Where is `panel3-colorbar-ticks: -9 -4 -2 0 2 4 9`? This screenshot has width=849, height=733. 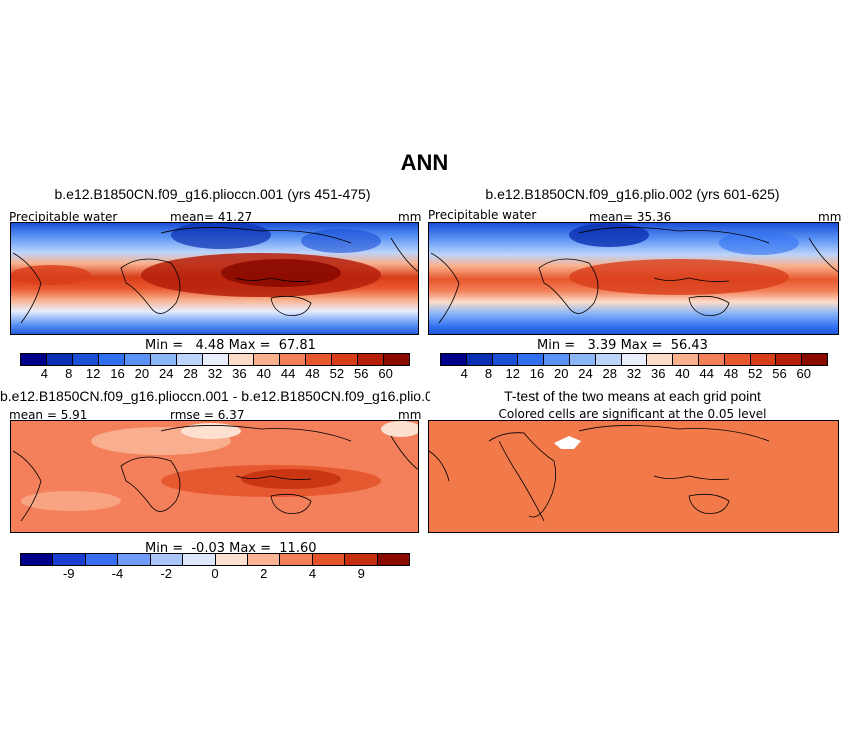 panel3-colorbar-ticks: -9 -4 -2 0 2 4 9 is located at coordinates (215, 574).